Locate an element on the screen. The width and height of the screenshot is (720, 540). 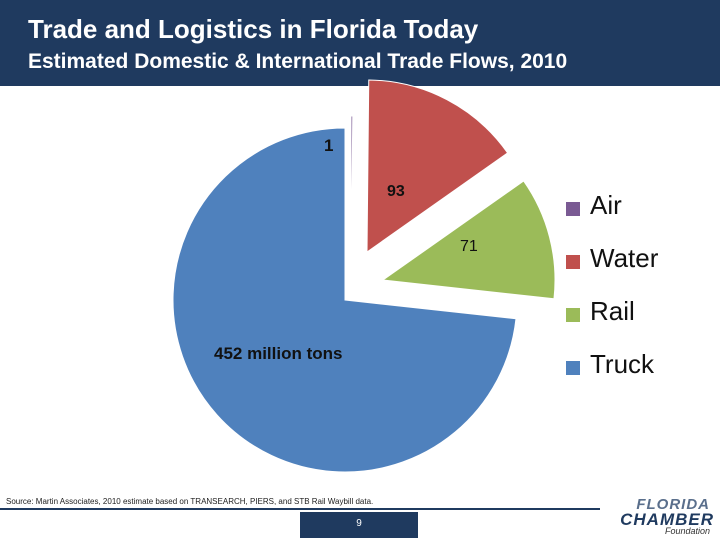
page-number: 9 is located at coordinates (359, 523).